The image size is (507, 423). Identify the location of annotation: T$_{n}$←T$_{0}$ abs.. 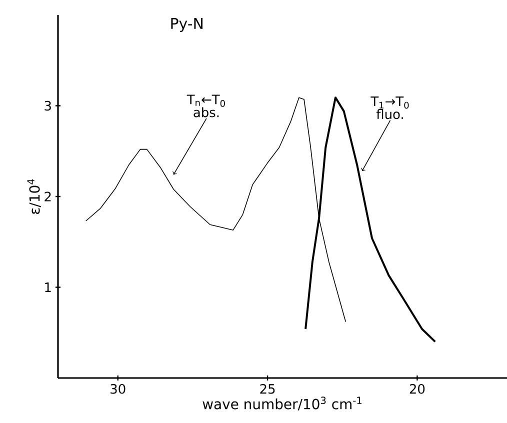
(205, 106).